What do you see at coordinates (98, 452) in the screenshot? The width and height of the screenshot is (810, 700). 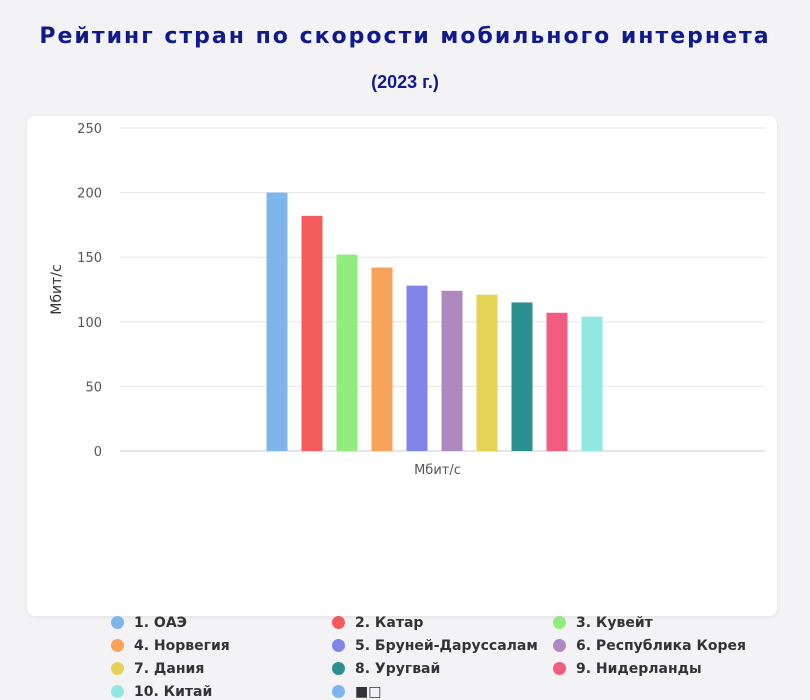 I see `y-tick-label: 0` at bounding box center [98, 452].